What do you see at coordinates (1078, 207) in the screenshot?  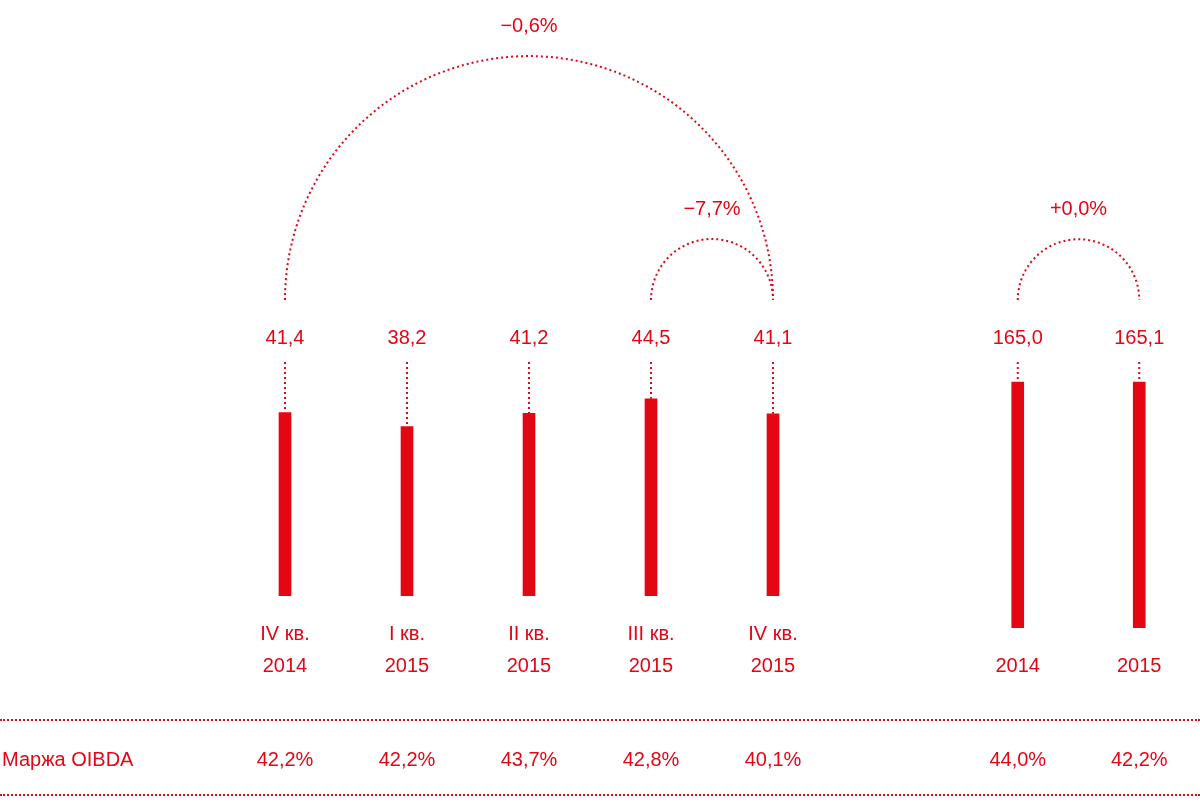 I see `text: +0,0%` at bounding box center [1078, 207].